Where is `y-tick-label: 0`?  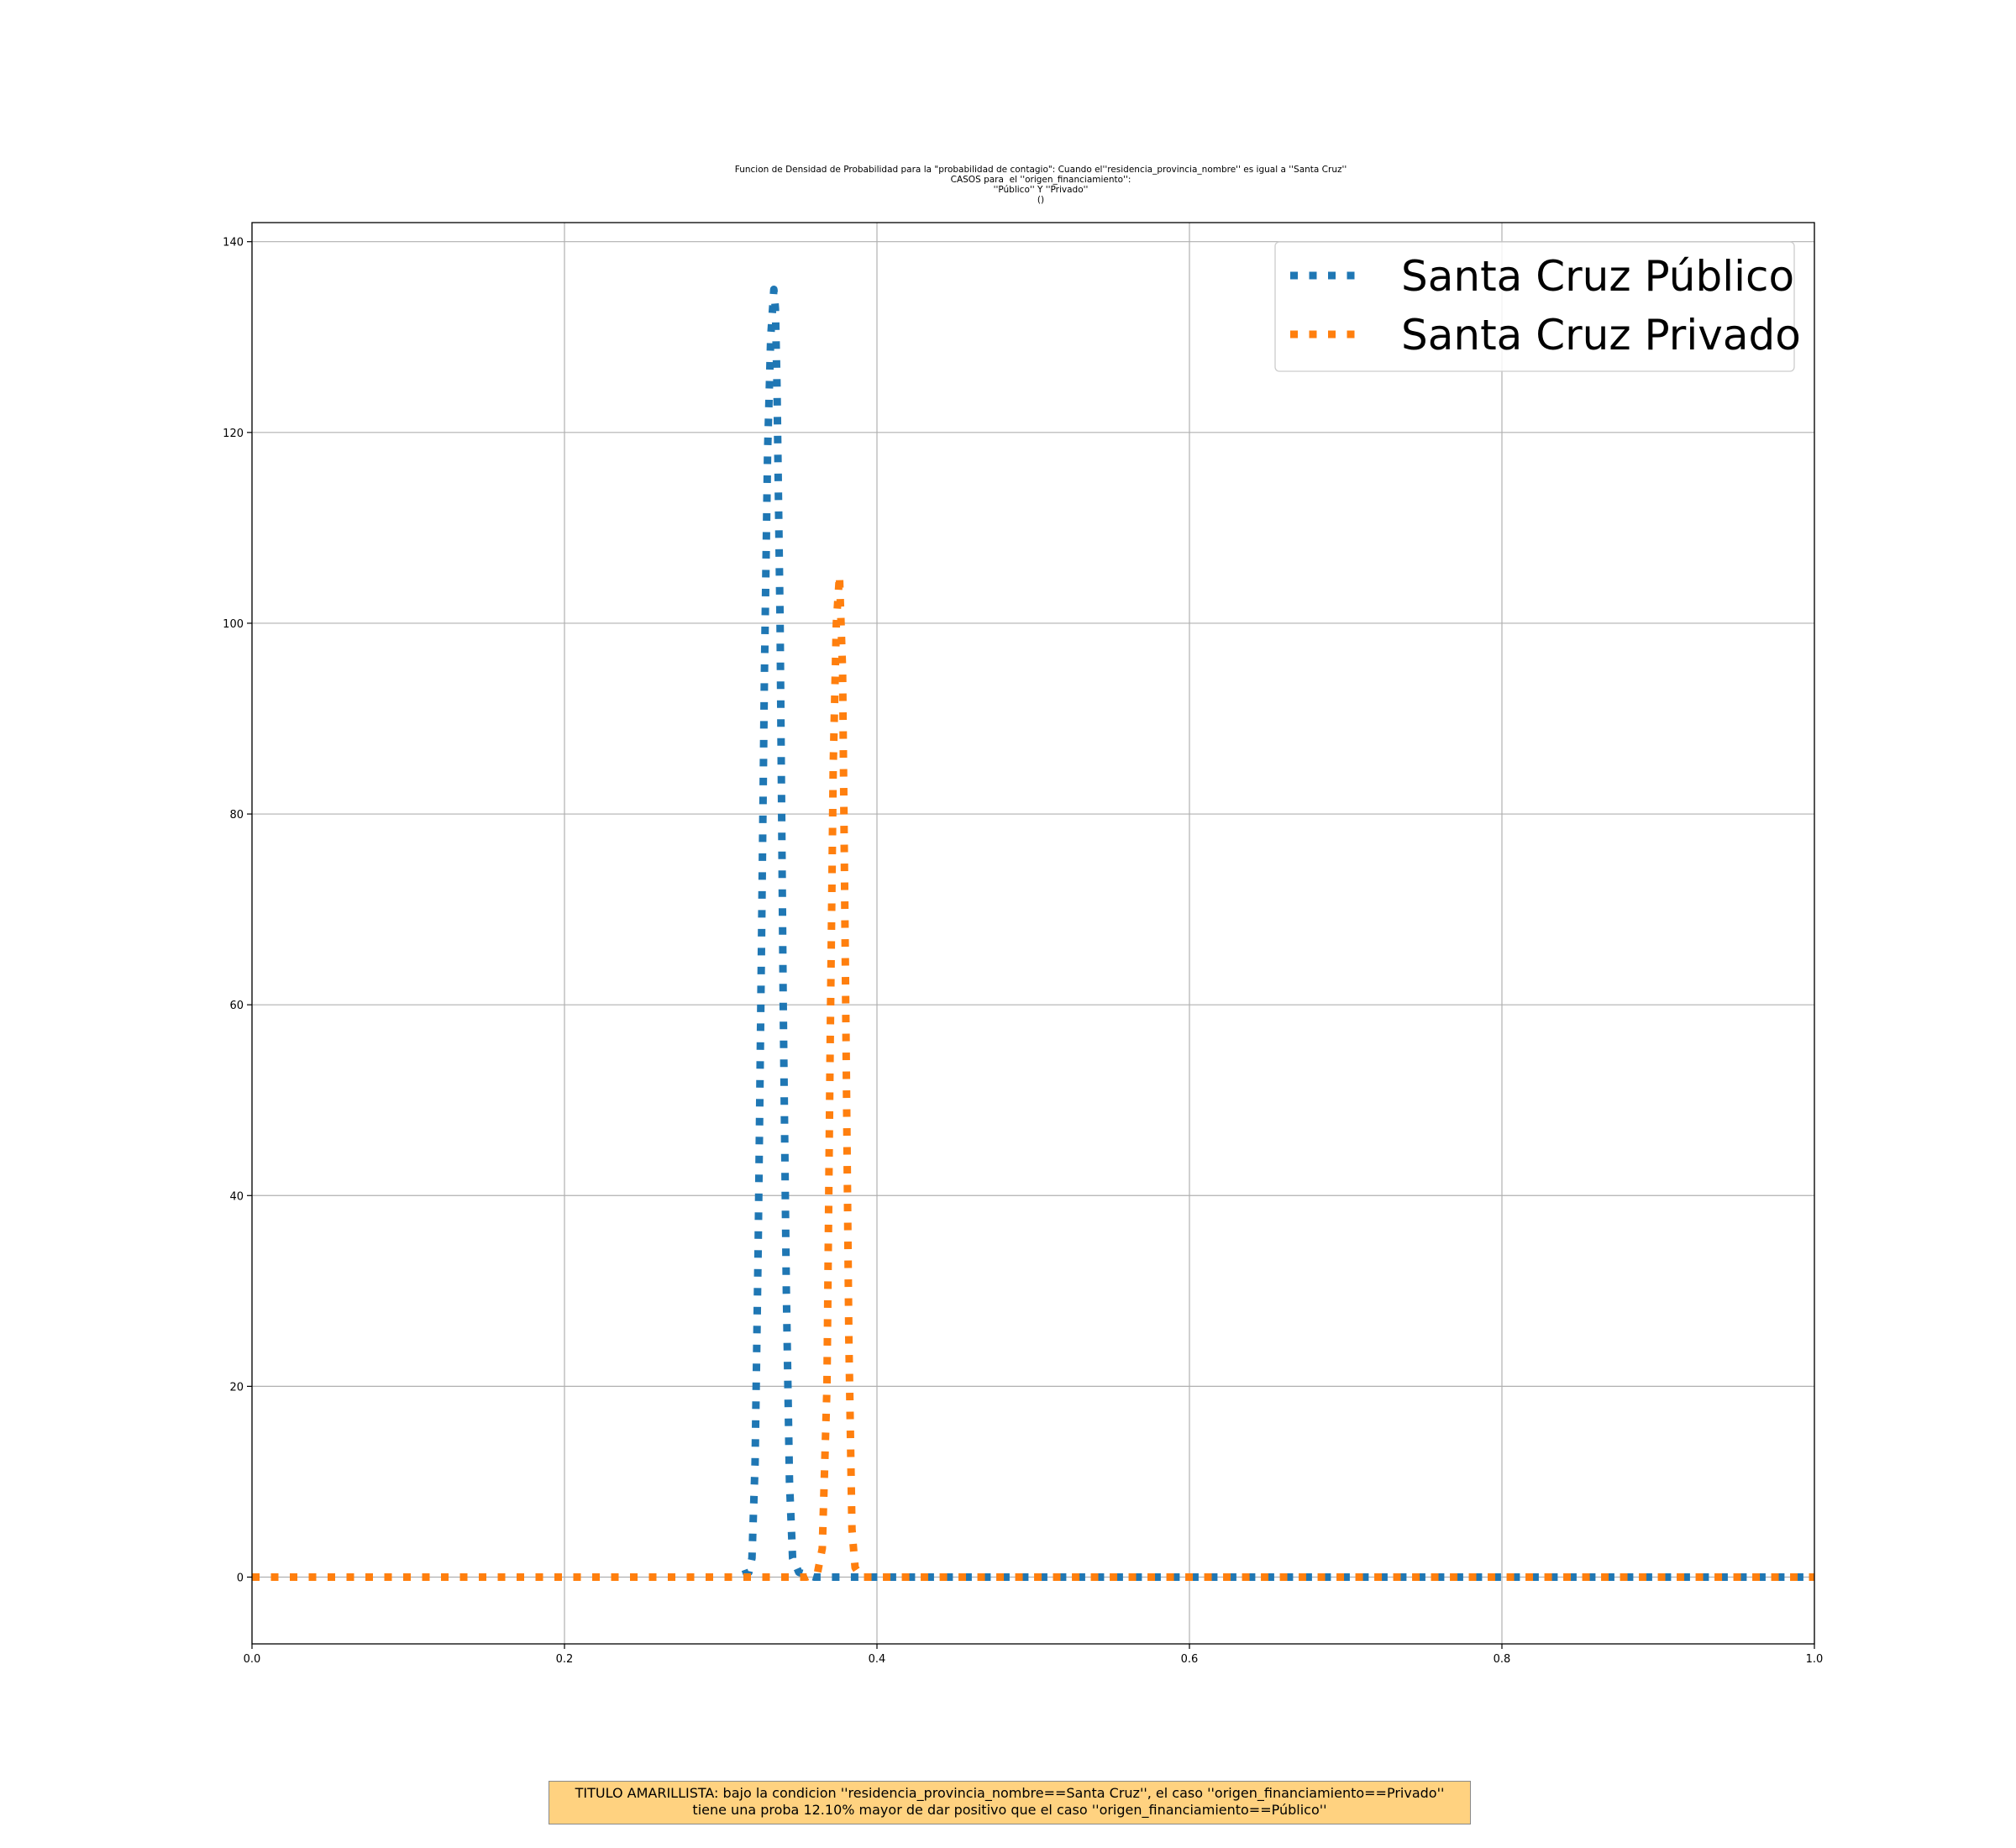
y-tick-label: 0 is located at coordinates (240, 1578).